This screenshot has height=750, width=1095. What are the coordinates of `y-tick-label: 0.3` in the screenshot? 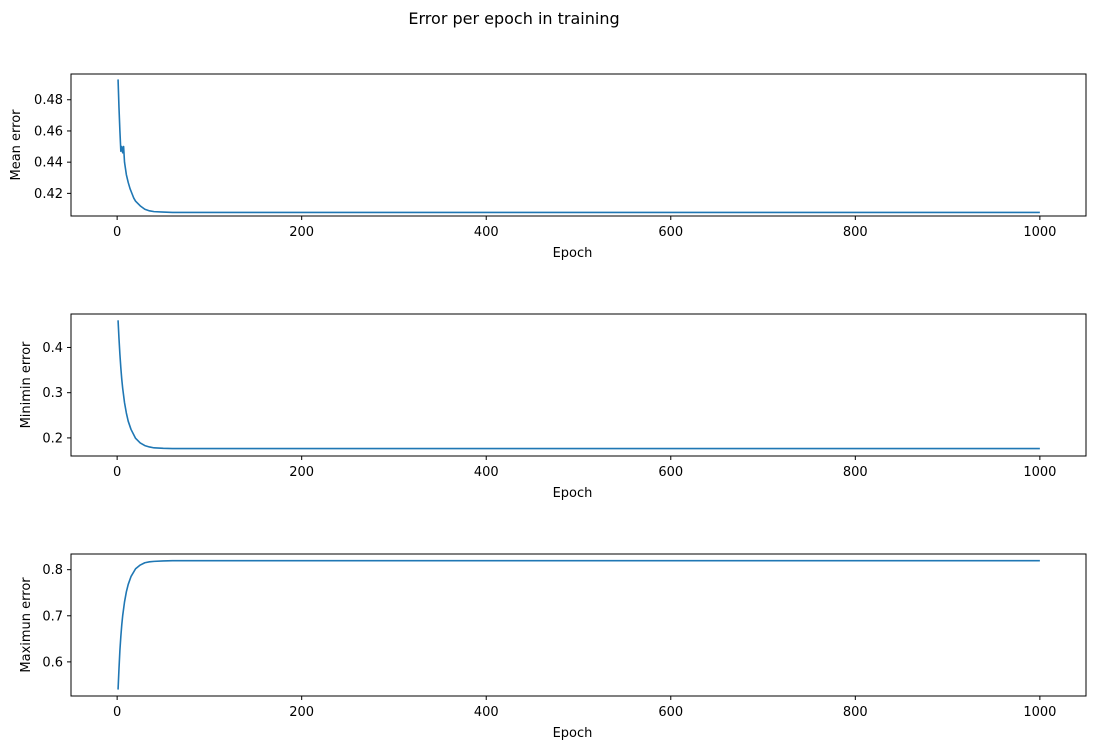 It's located at (52, 393).